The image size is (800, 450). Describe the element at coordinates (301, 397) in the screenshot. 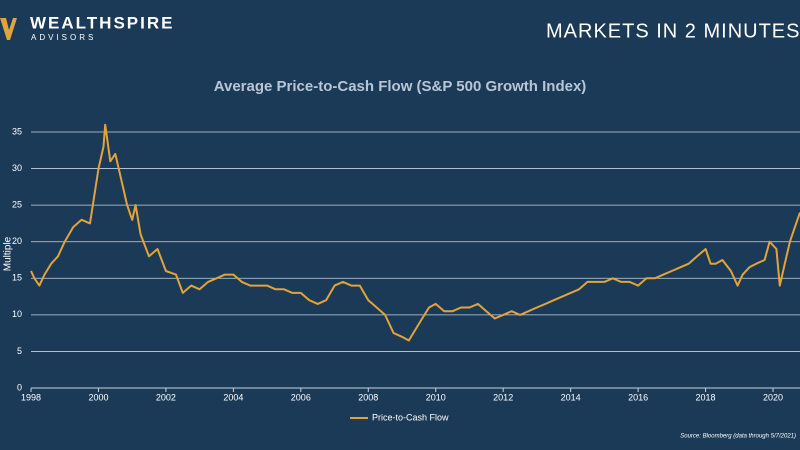

I see `x-tick-label: 2006` at that location.